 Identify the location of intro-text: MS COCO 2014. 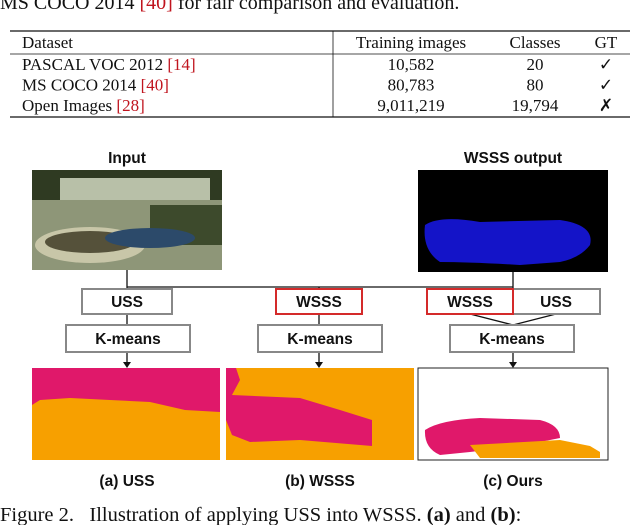
(67, 7).